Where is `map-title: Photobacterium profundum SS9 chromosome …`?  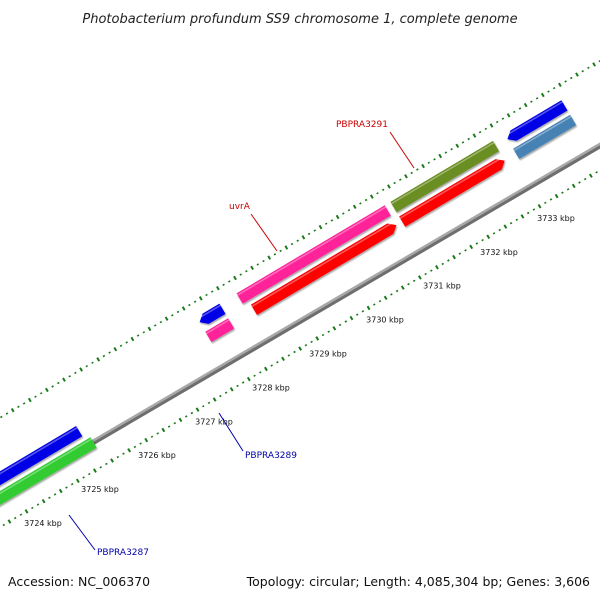 map-title: Photobacterium profundum SS9 chromosome … is located at coordinates (299, 19).